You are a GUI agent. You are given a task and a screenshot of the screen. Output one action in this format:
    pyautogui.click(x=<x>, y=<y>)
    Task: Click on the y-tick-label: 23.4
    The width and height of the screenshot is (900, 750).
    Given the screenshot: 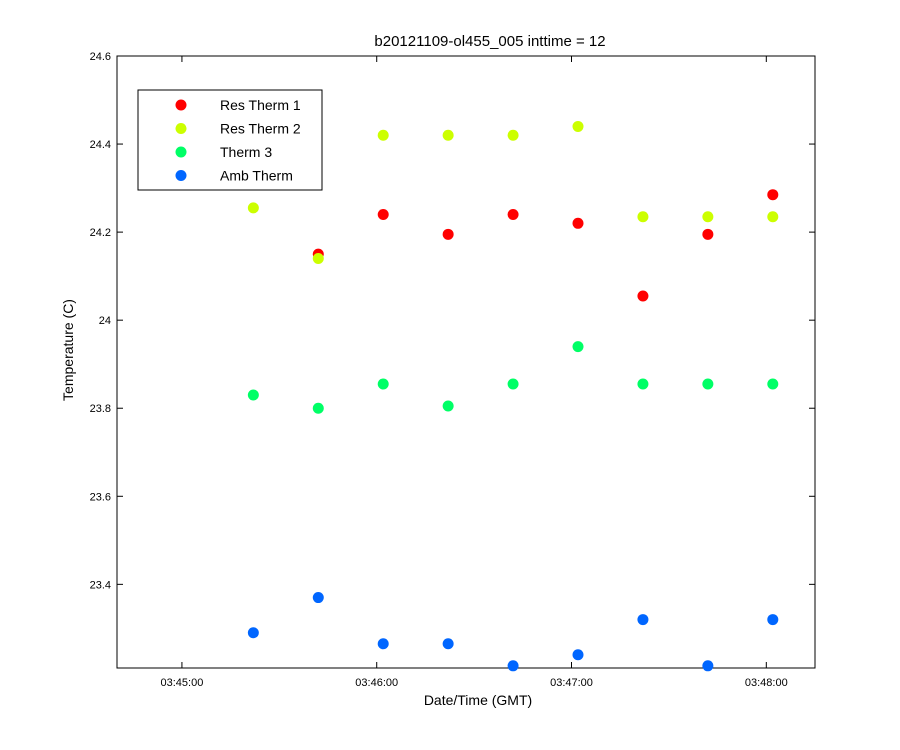 What is the action you would take?
    pyautogui.click(x=100, y=585)
    